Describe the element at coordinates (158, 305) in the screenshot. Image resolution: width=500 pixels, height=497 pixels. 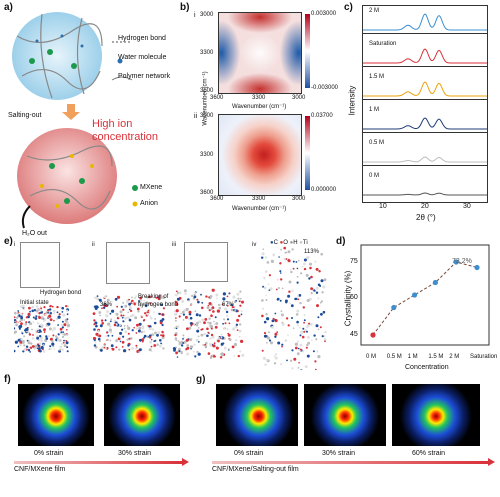
I see `e-breaking-2: hydrogen bond` at that location.